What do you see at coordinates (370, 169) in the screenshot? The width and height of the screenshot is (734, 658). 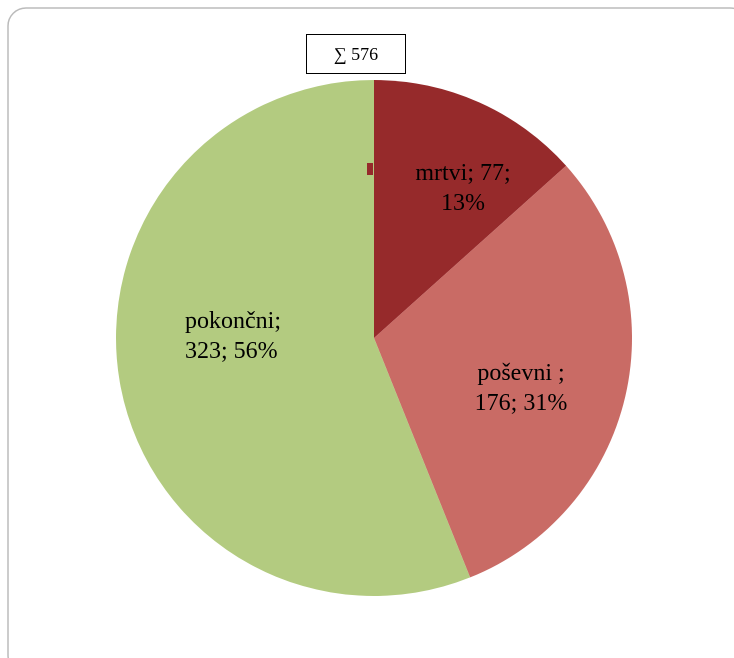 I see `leader-stub` at bounding box center [370, 169].